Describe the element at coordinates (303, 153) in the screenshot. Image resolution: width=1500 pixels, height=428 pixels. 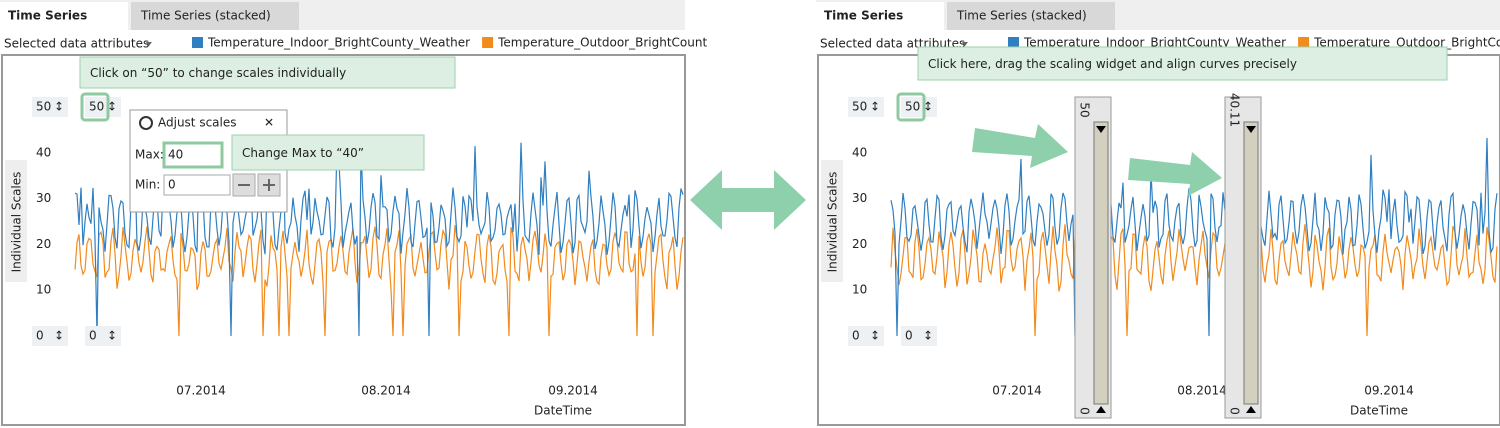
I see `callout-text: Change Max to “40”` at that location.